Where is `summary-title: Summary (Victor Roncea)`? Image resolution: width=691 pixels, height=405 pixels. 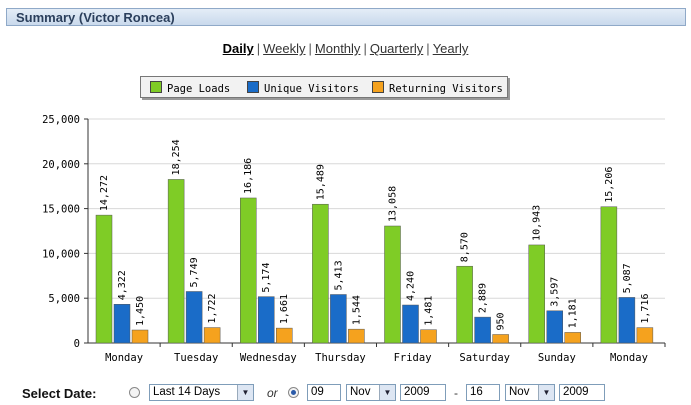
summary-title: Summary (Victor Roncea) is located at coordinates (95, 17).